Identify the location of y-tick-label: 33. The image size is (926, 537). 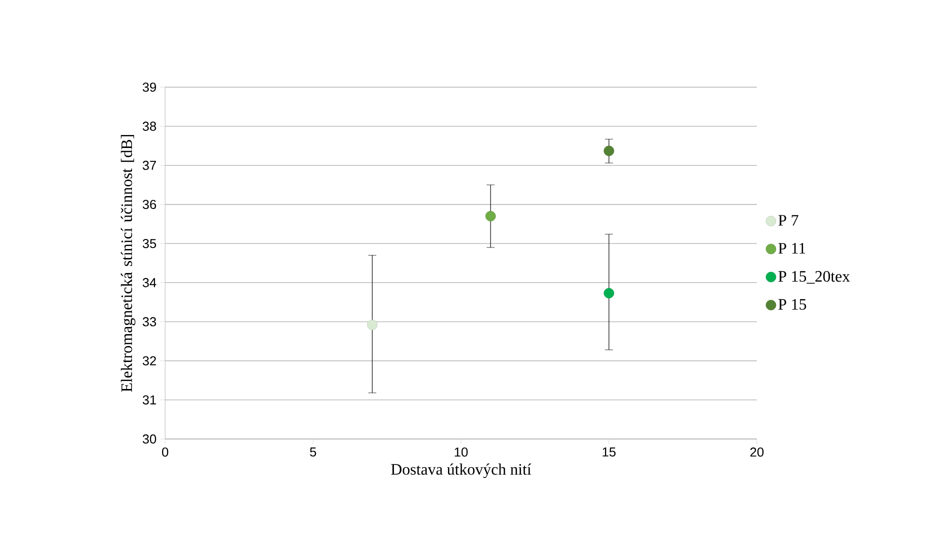
(149, 321).